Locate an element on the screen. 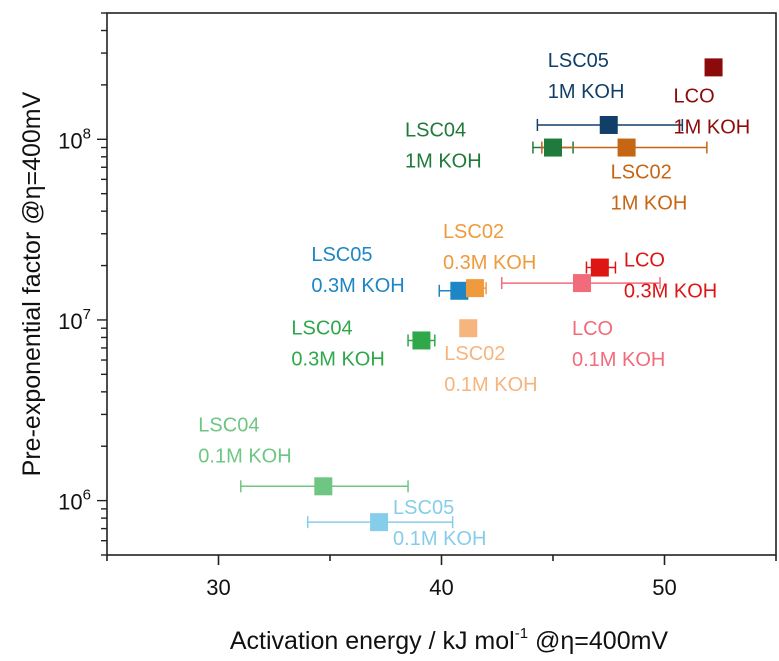 This screenshot has width=779, height=661. y-tick-label: 10⁸ is located at coordinates (74, 139).